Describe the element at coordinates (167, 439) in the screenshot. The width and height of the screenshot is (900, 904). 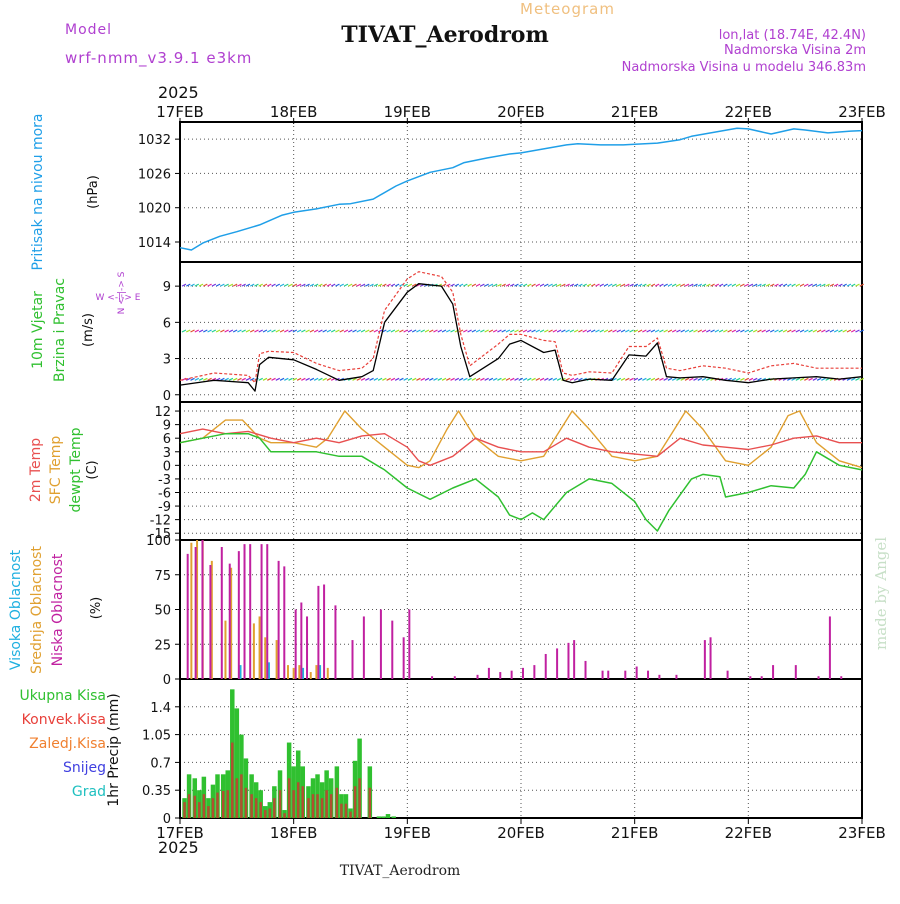
I see `y-tick-label: 6` at that location.